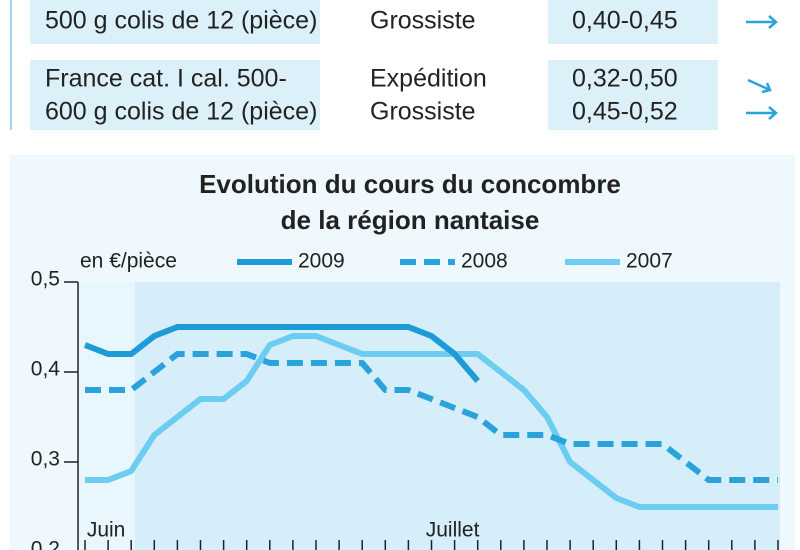  Describe the element at coordinates (410, 220) in the screenshot. I see `chart-title: de la région nantaise` at that location.